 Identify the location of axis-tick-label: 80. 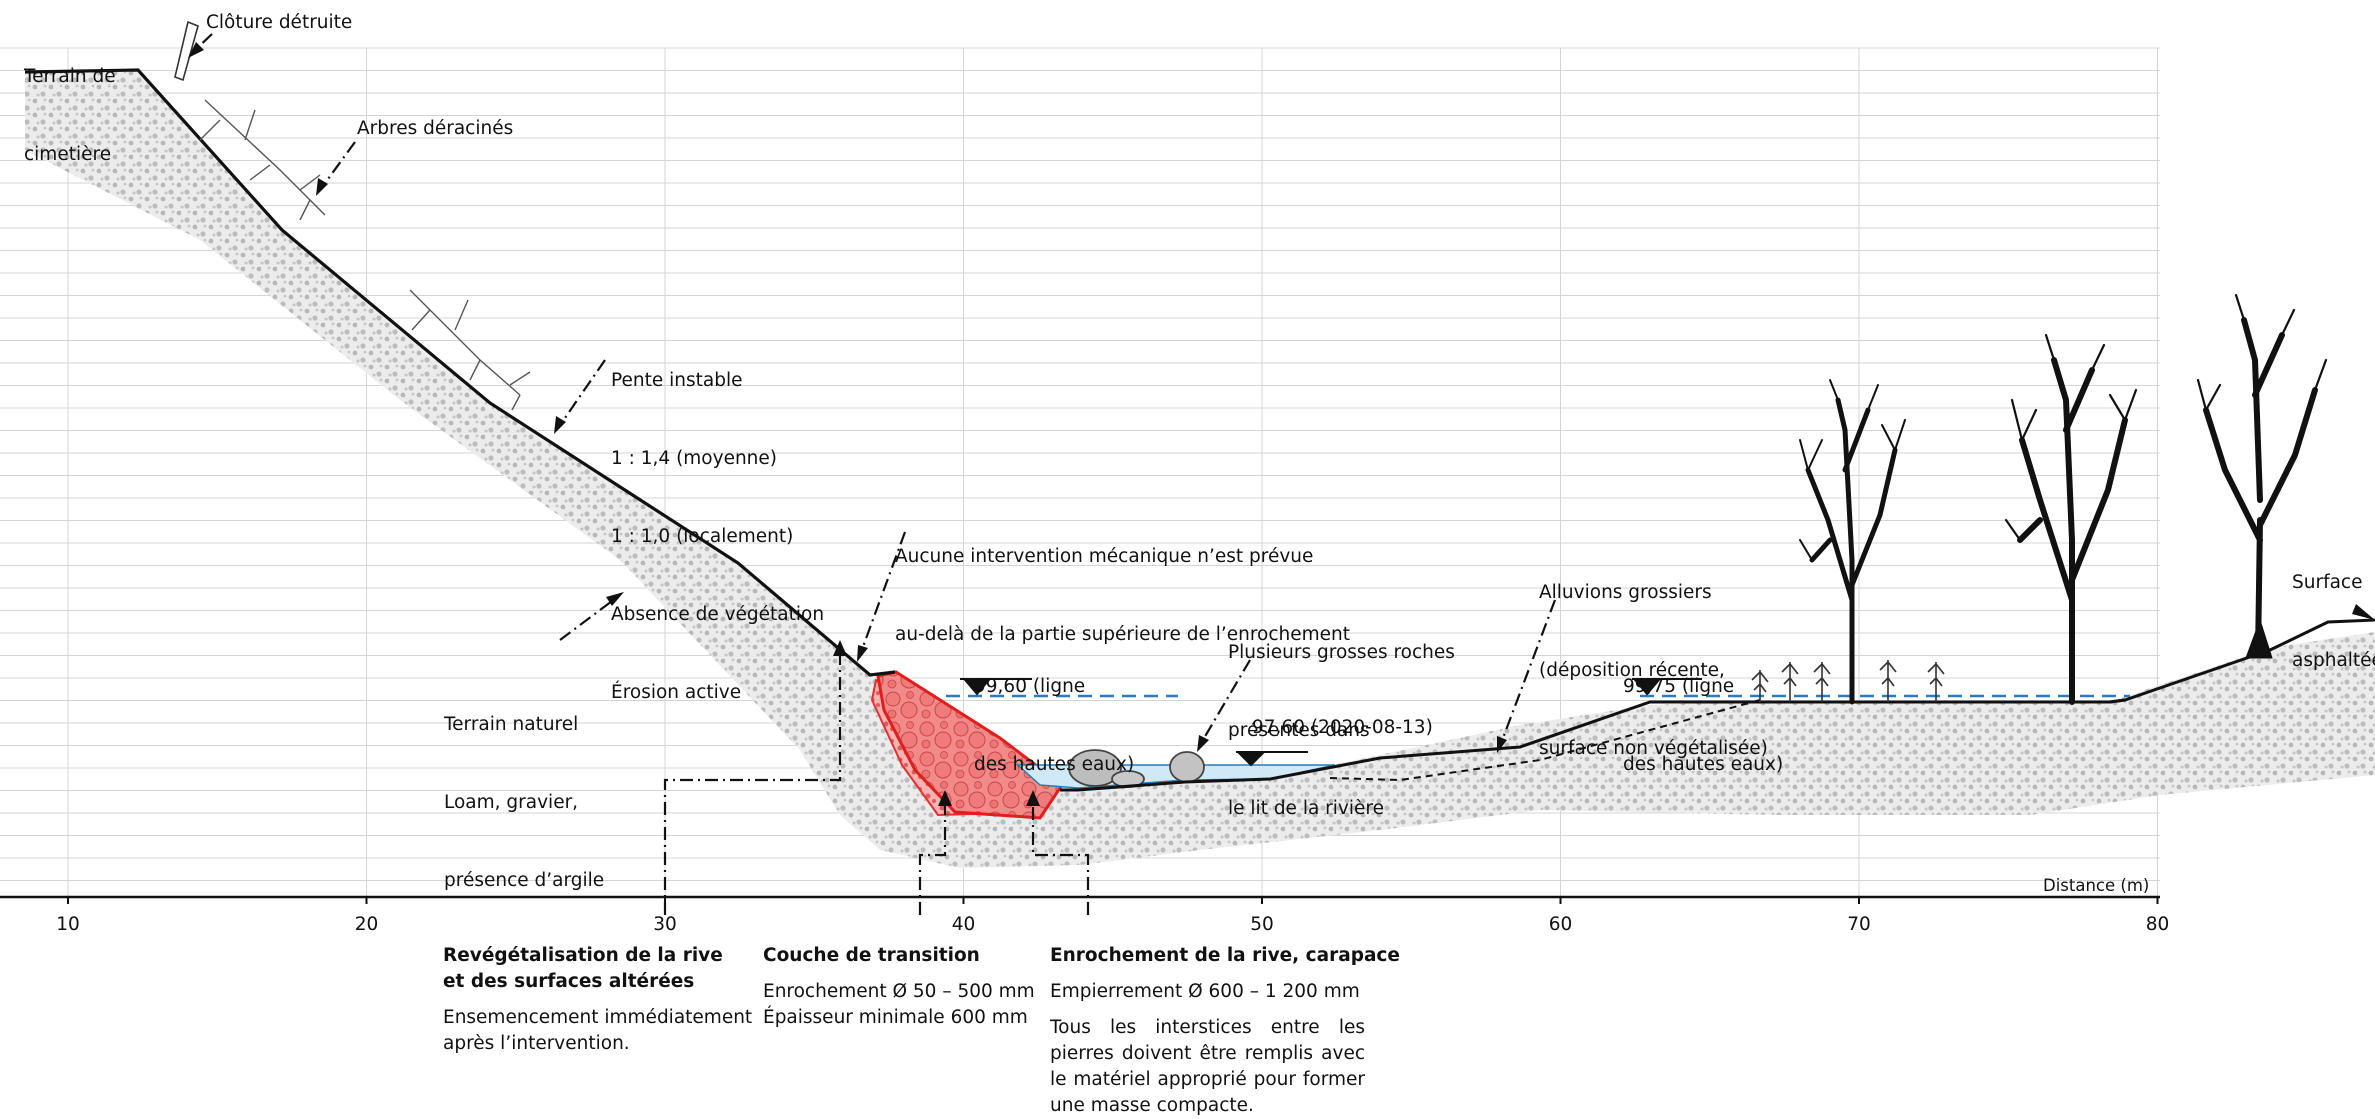
(2157, 924).